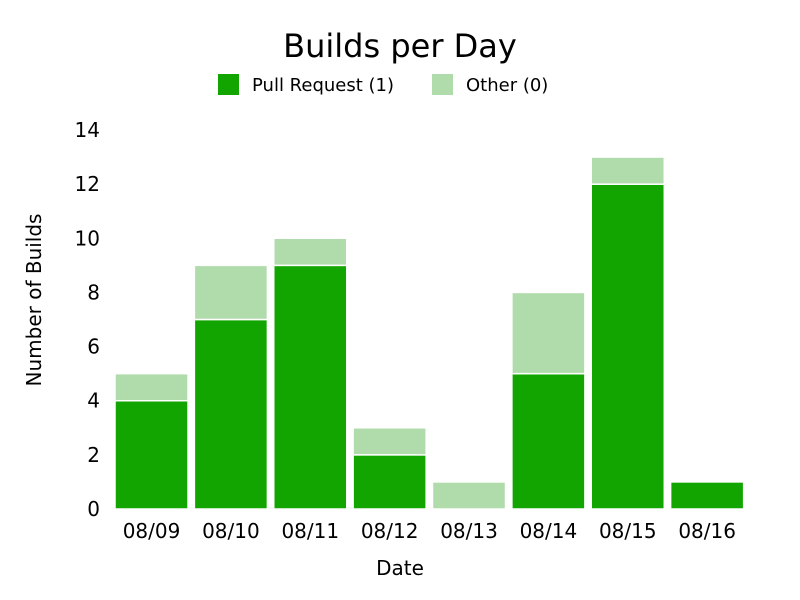 This screenshot has width=800, height=600. Describe the element at coordinates (87, 130) in the screenshot. I see `y-tick-label: 14` at that location.